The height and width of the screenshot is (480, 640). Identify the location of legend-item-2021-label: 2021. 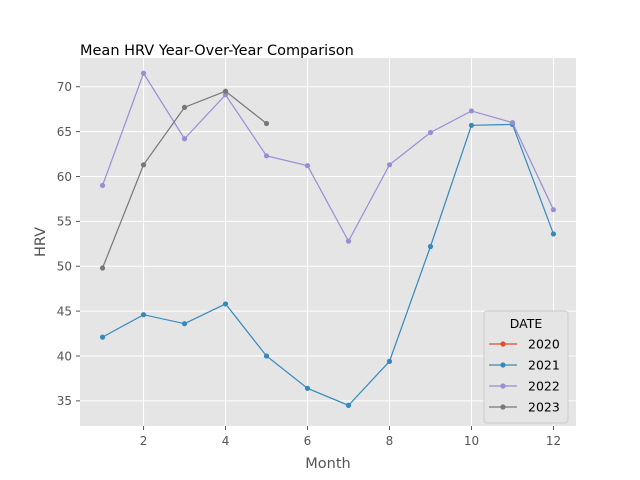
(544, 364).